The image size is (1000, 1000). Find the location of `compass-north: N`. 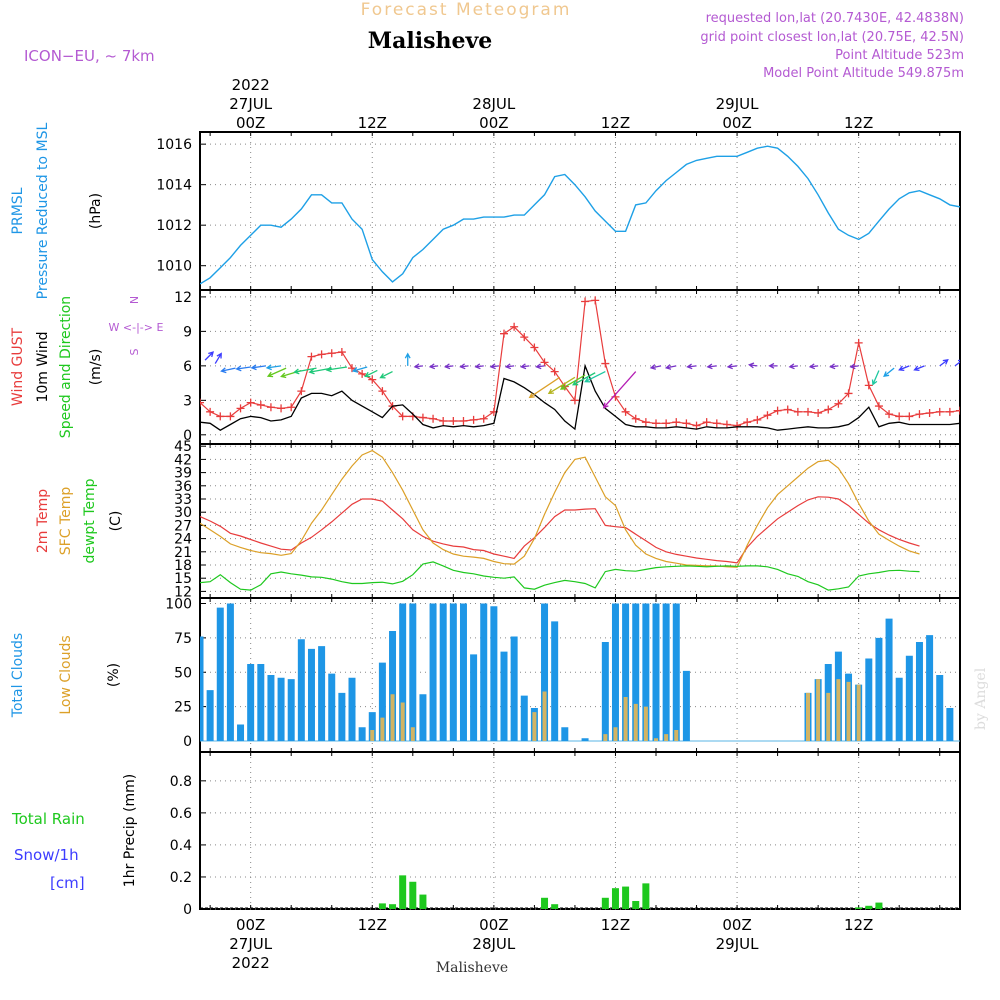

compass-north: N is located at coordinates (134, 300).